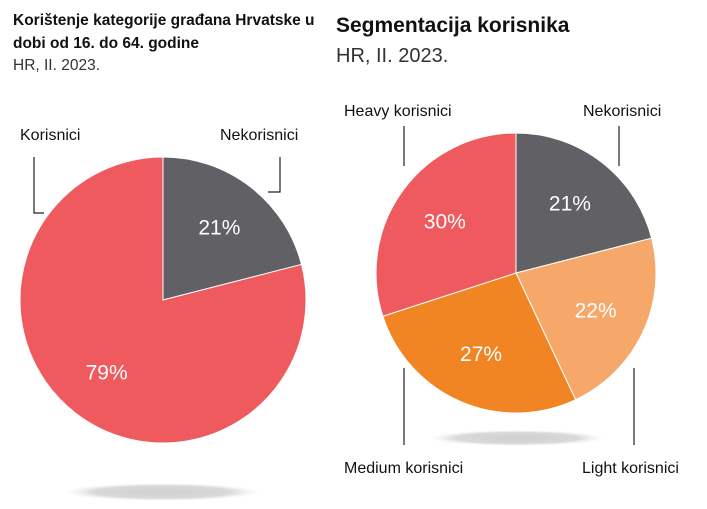 Image resolution: width=707 pixels, height=509 pixels. I want to click on right-slice-medium-korisnici, so click(479, 343).